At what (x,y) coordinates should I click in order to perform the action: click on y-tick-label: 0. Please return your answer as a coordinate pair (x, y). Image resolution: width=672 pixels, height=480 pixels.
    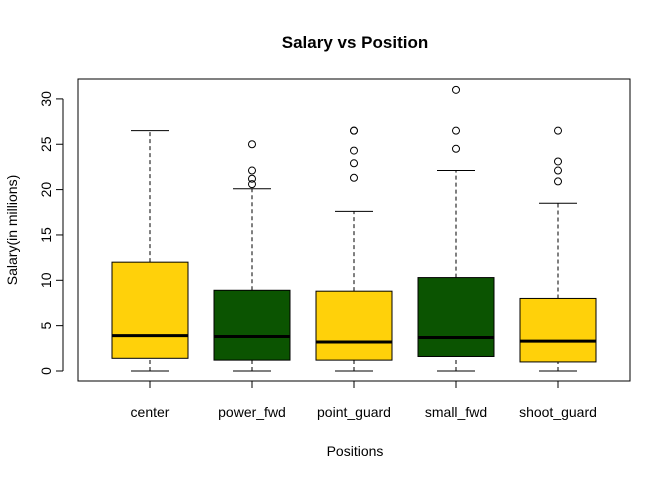
    Looking at the image, I should click on (46, 371).